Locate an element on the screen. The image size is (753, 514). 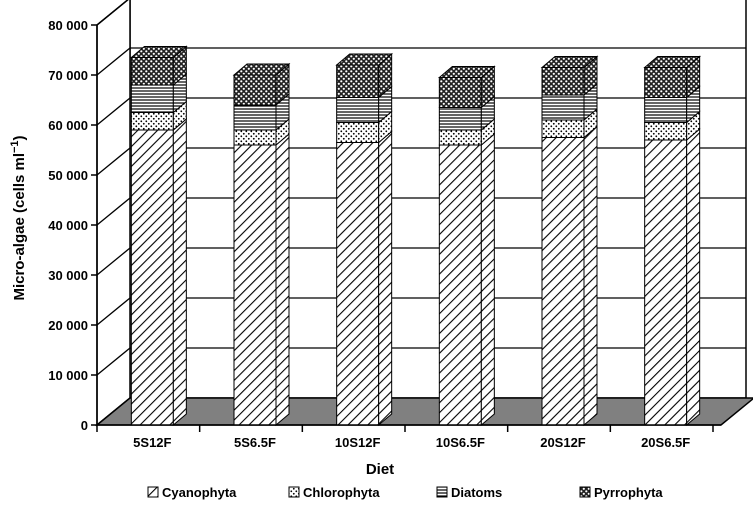
x-tick-label: 5S6.5F is located at coordinates (255, 442).